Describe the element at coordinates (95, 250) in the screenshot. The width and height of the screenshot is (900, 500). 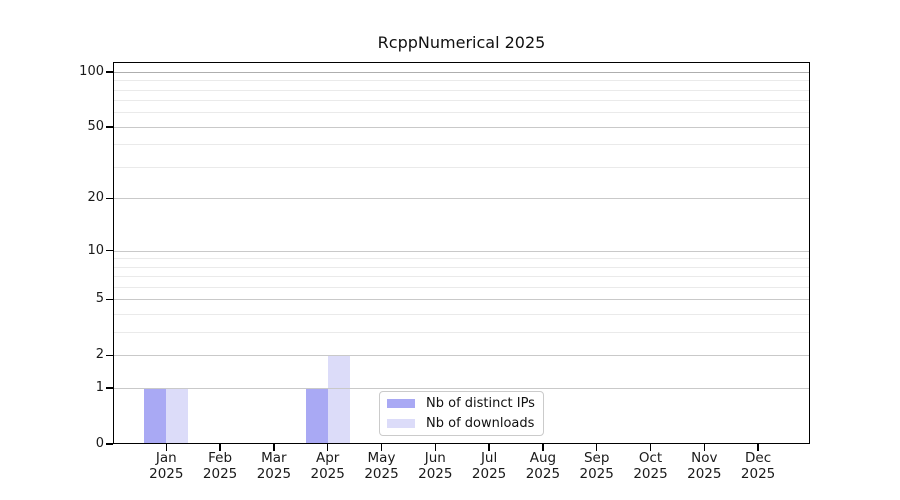
I see `y-tick-label: 10` at that location.